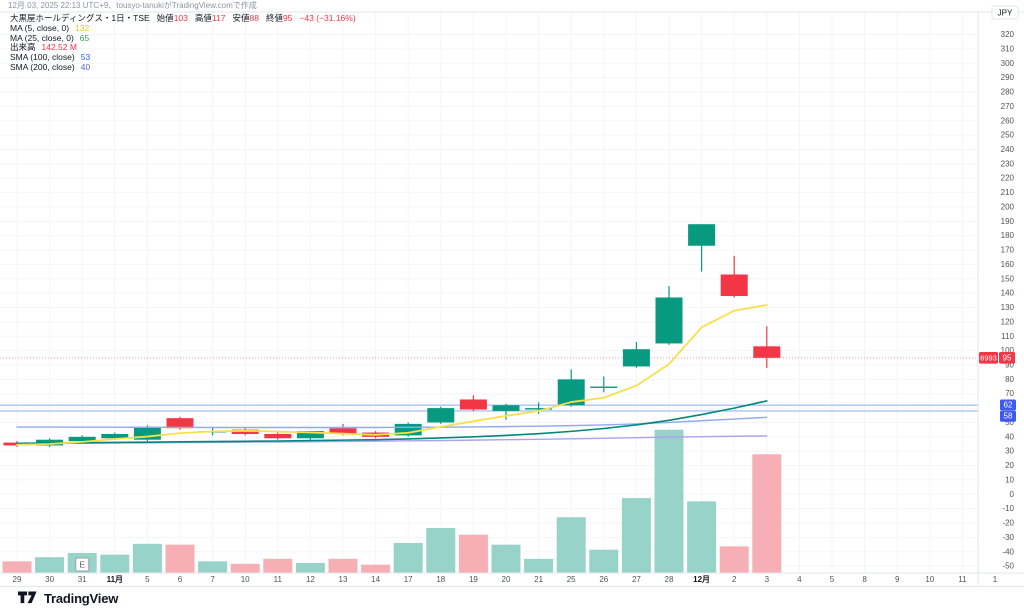  What do you see at coordinates (734, 579) in the screenshot?
I see `date-tick-label: 2` at bounding box center [734, 579].